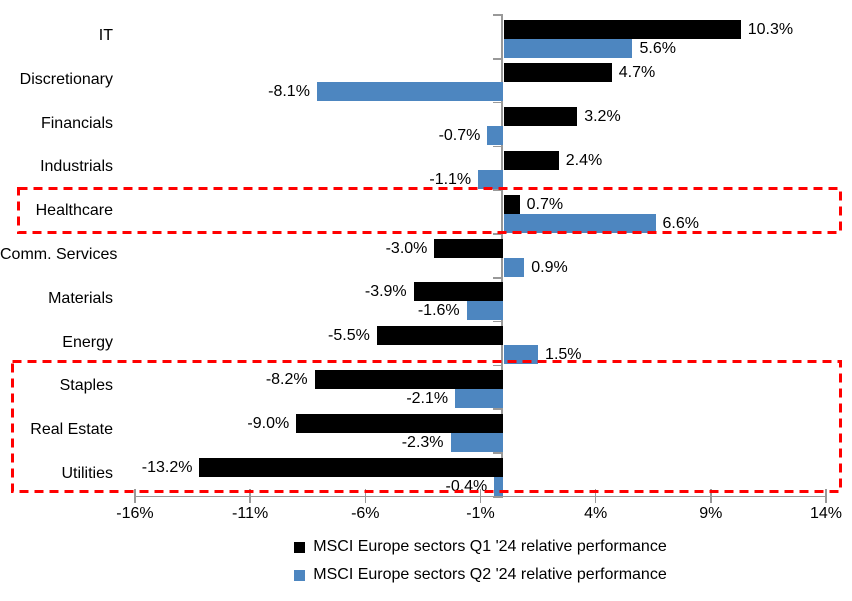 The height and width of the screenshot is (601, 852). I want to click on data-label-q1-staples: -8.2%, so click(286, 379).